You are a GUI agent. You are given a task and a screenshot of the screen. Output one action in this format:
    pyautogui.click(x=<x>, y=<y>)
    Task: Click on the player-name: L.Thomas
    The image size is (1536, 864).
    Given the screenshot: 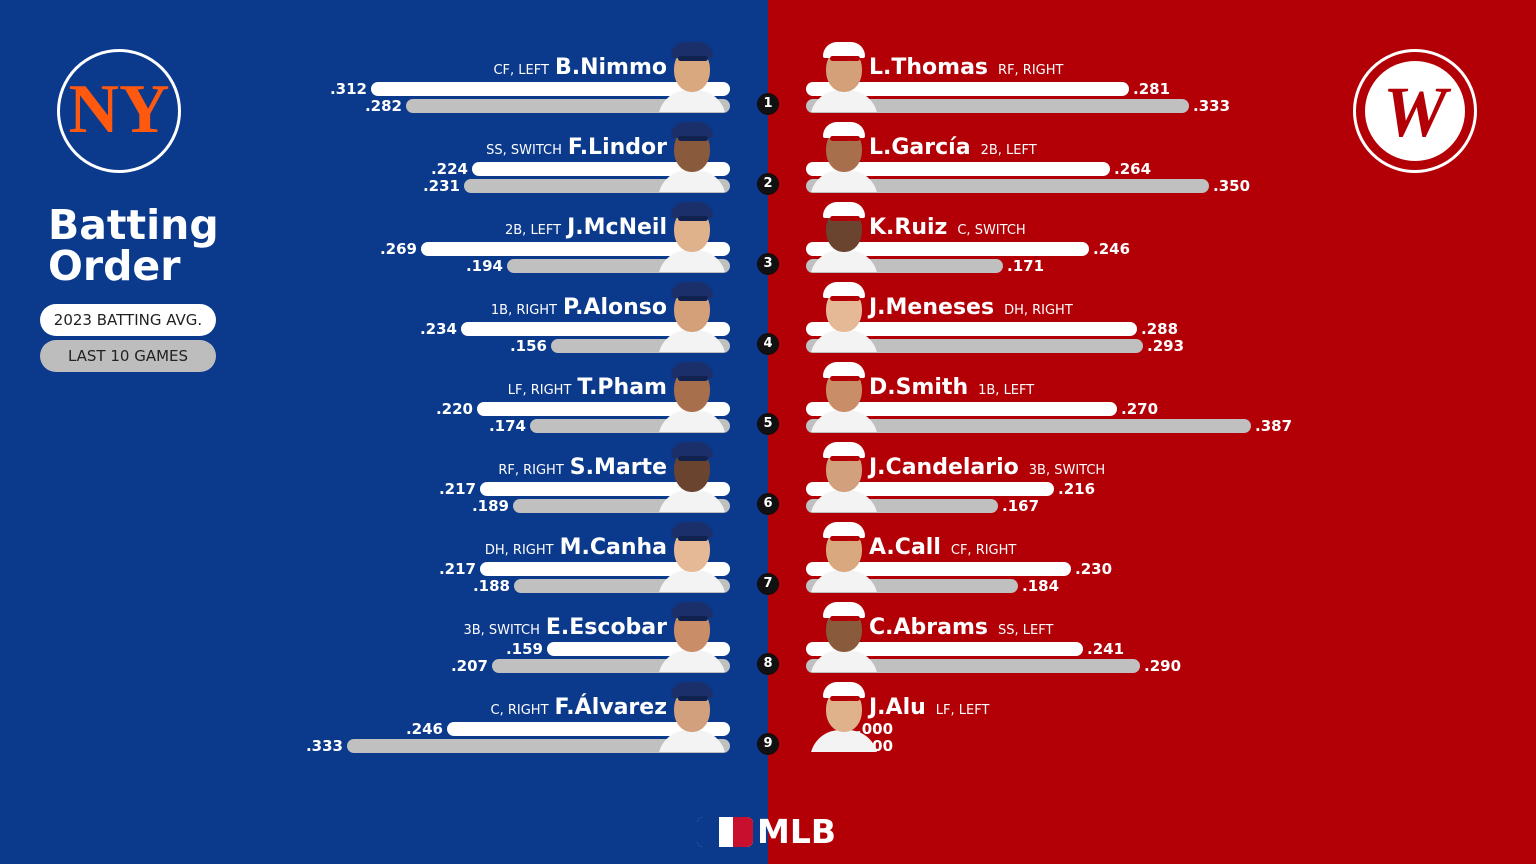 What is the action you would take?
    pyautogui.click(x=929, y=67)
    